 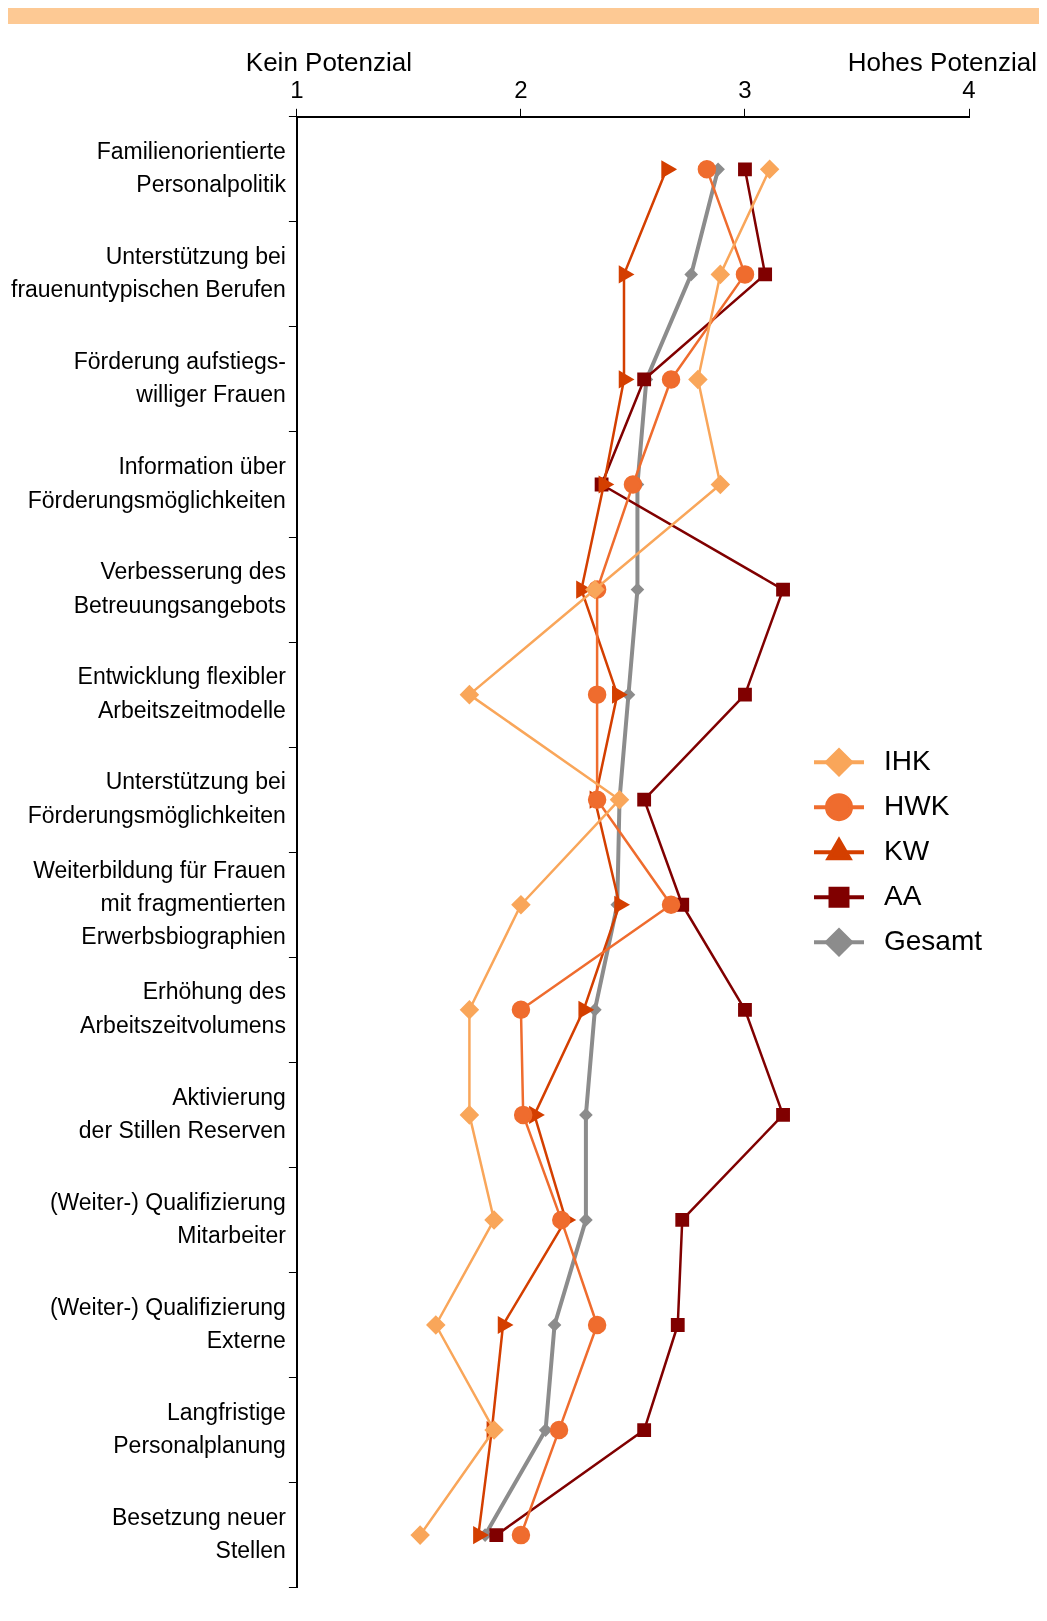 I want to click on legend-label: Gesamt, so click(x=933, y=940).